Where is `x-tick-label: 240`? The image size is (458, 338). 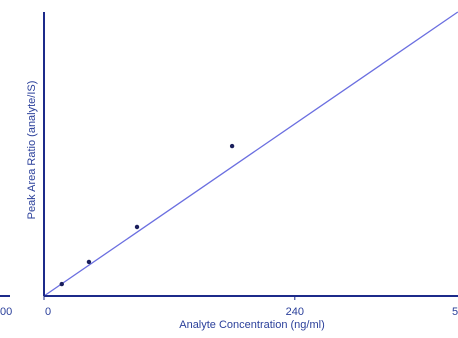
x-tick-label: 240 is located at coordinates (295, 312).